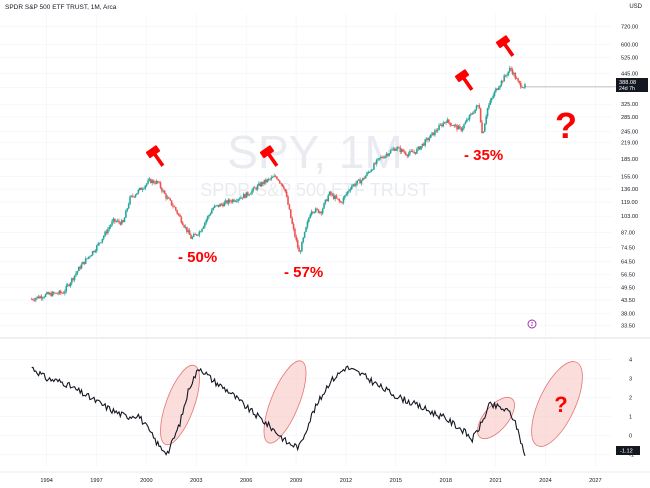  I want to click on oscillator-line, so click(278, 410).